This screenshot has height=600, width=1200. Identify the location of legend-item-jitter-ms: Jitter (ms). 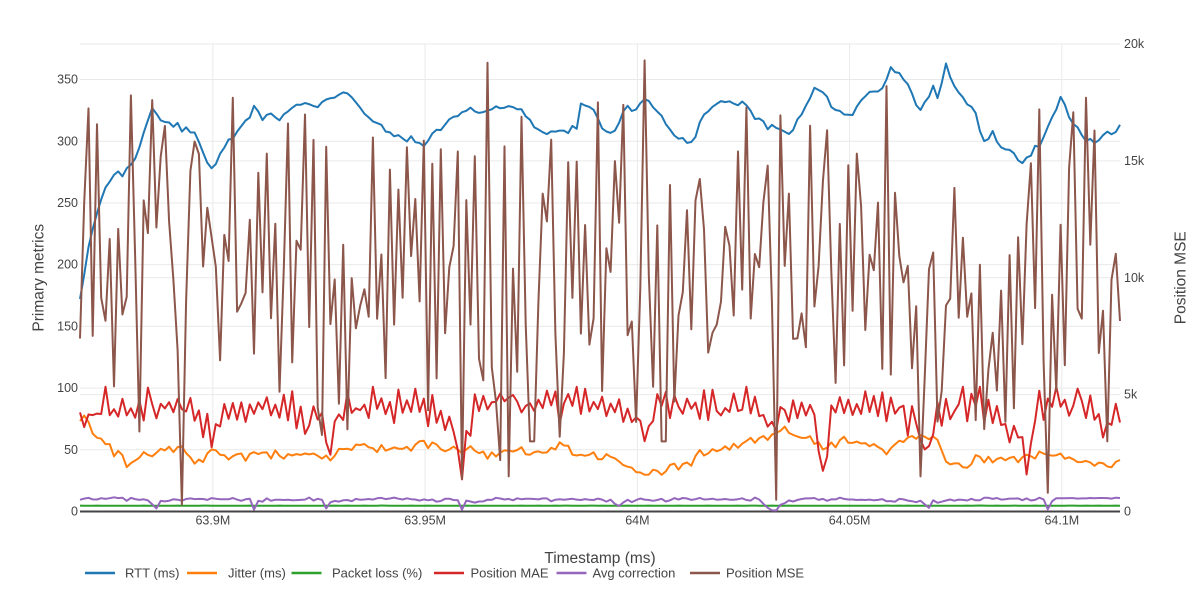
(236, 573).